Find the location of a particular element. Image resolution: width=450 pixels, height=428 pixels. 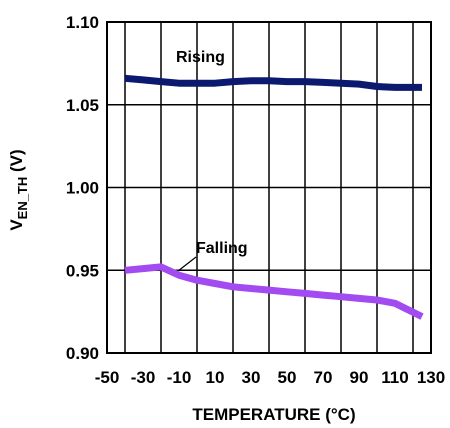

y-tick-label: 1.10 is located at coordinates (82, 22).